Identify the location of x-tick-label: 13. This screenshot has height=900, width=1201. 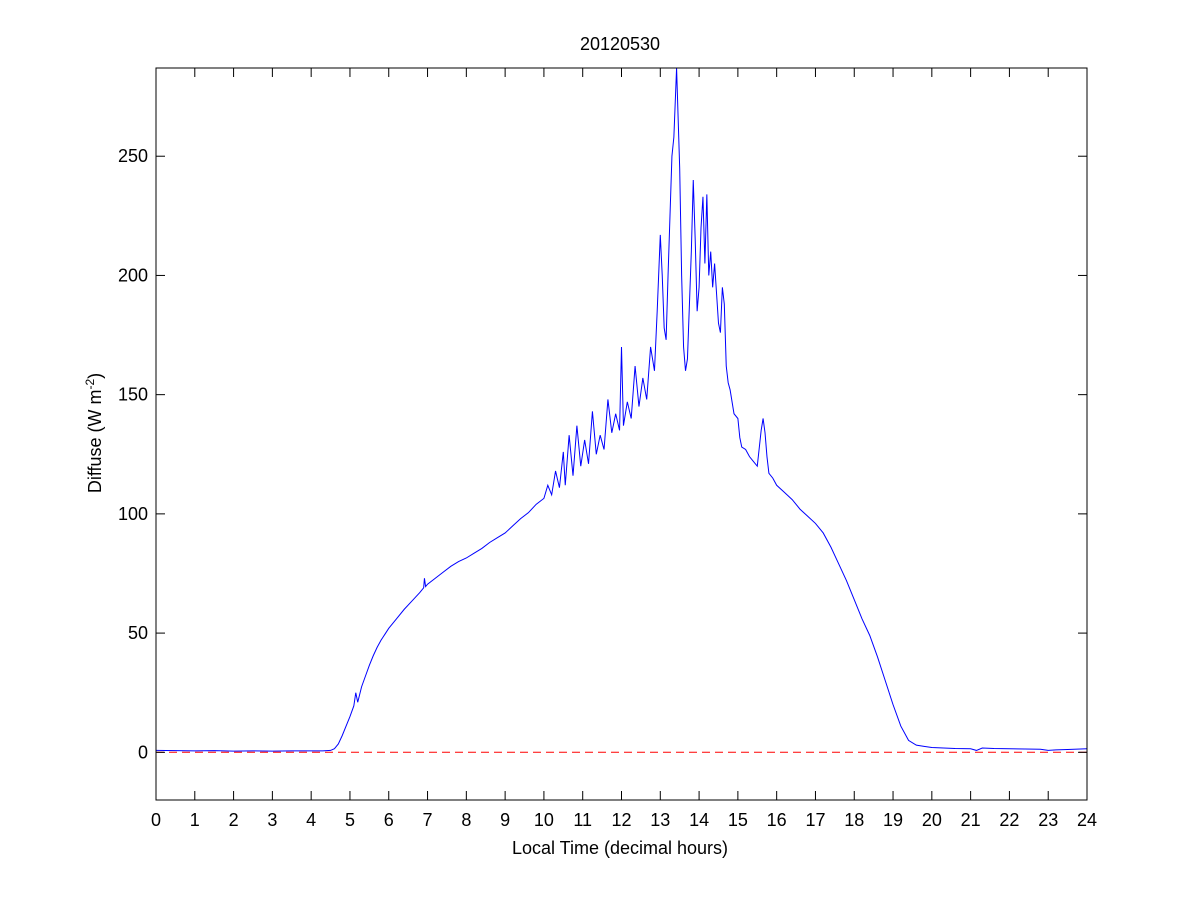
(660, 820).